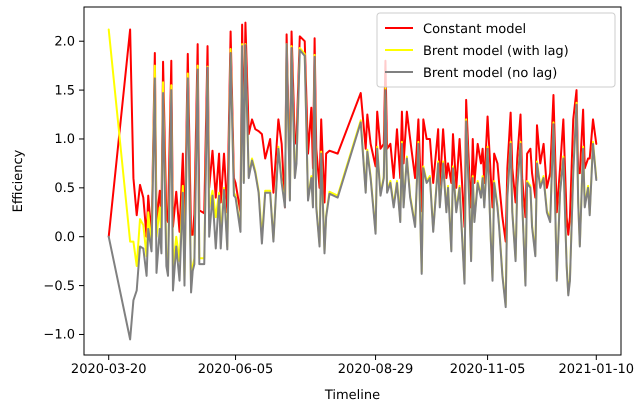  What do you see at coordinates (64, 90) in the screenshot?
I see `y-tick-label: 1.5` at bounding box center [64, 90].